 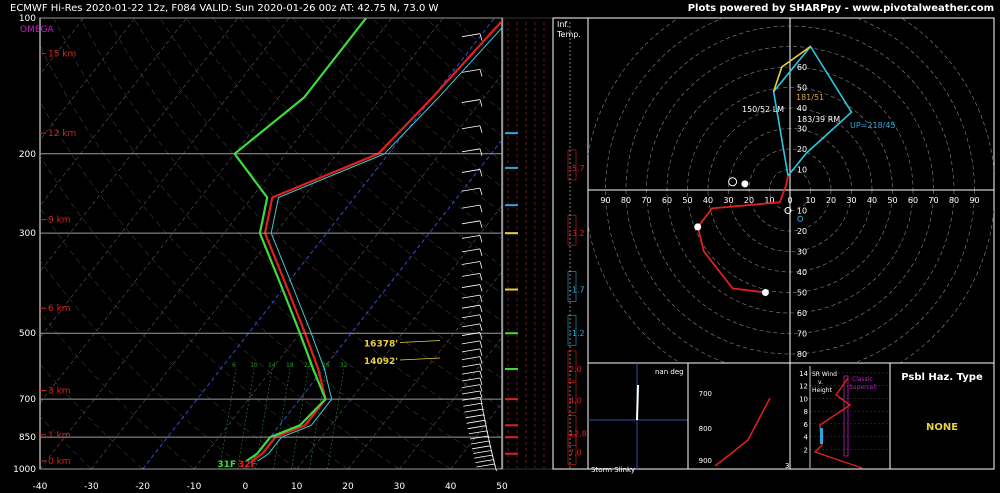 What do you see at coordinates (892, 200) in the screenshot?
I see `hodo-u-label: 50` at bounding box center [892, 200].